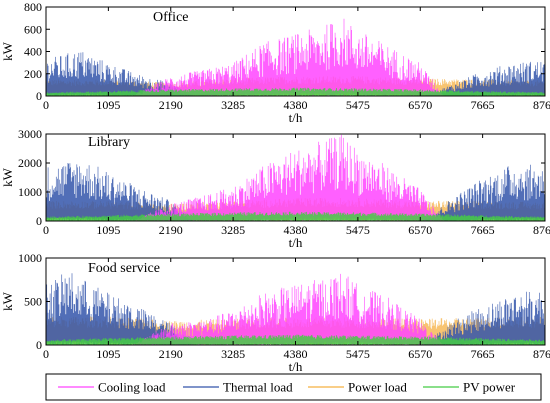 The width and height of the screenshot is (550, 403). Describe the element at coordinates (33, 29) in the screenshot. I see `y-tick-label: 600` at that location.